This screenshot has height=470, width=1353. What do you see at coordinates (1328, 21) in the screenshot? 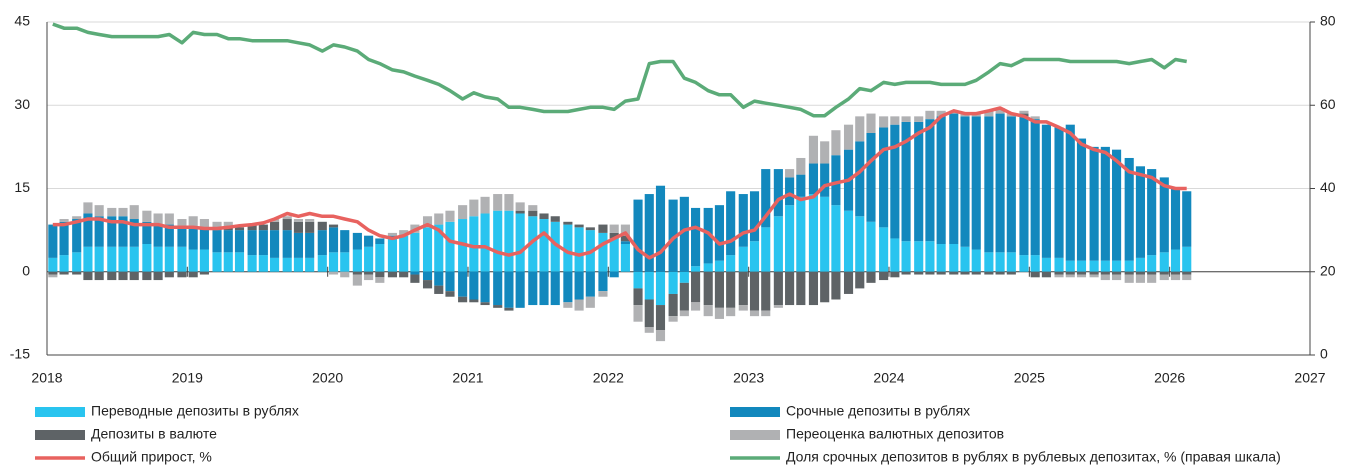
I see `y2-tick-label: 80` at bounding box center [1328, 21].